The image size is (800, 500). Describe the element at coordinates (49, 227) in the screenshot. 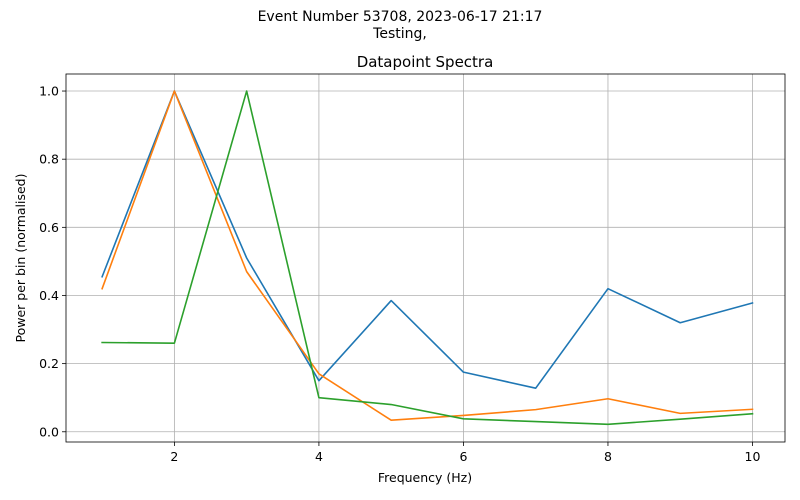

I see `y-tick-label: 0.6` at that location.